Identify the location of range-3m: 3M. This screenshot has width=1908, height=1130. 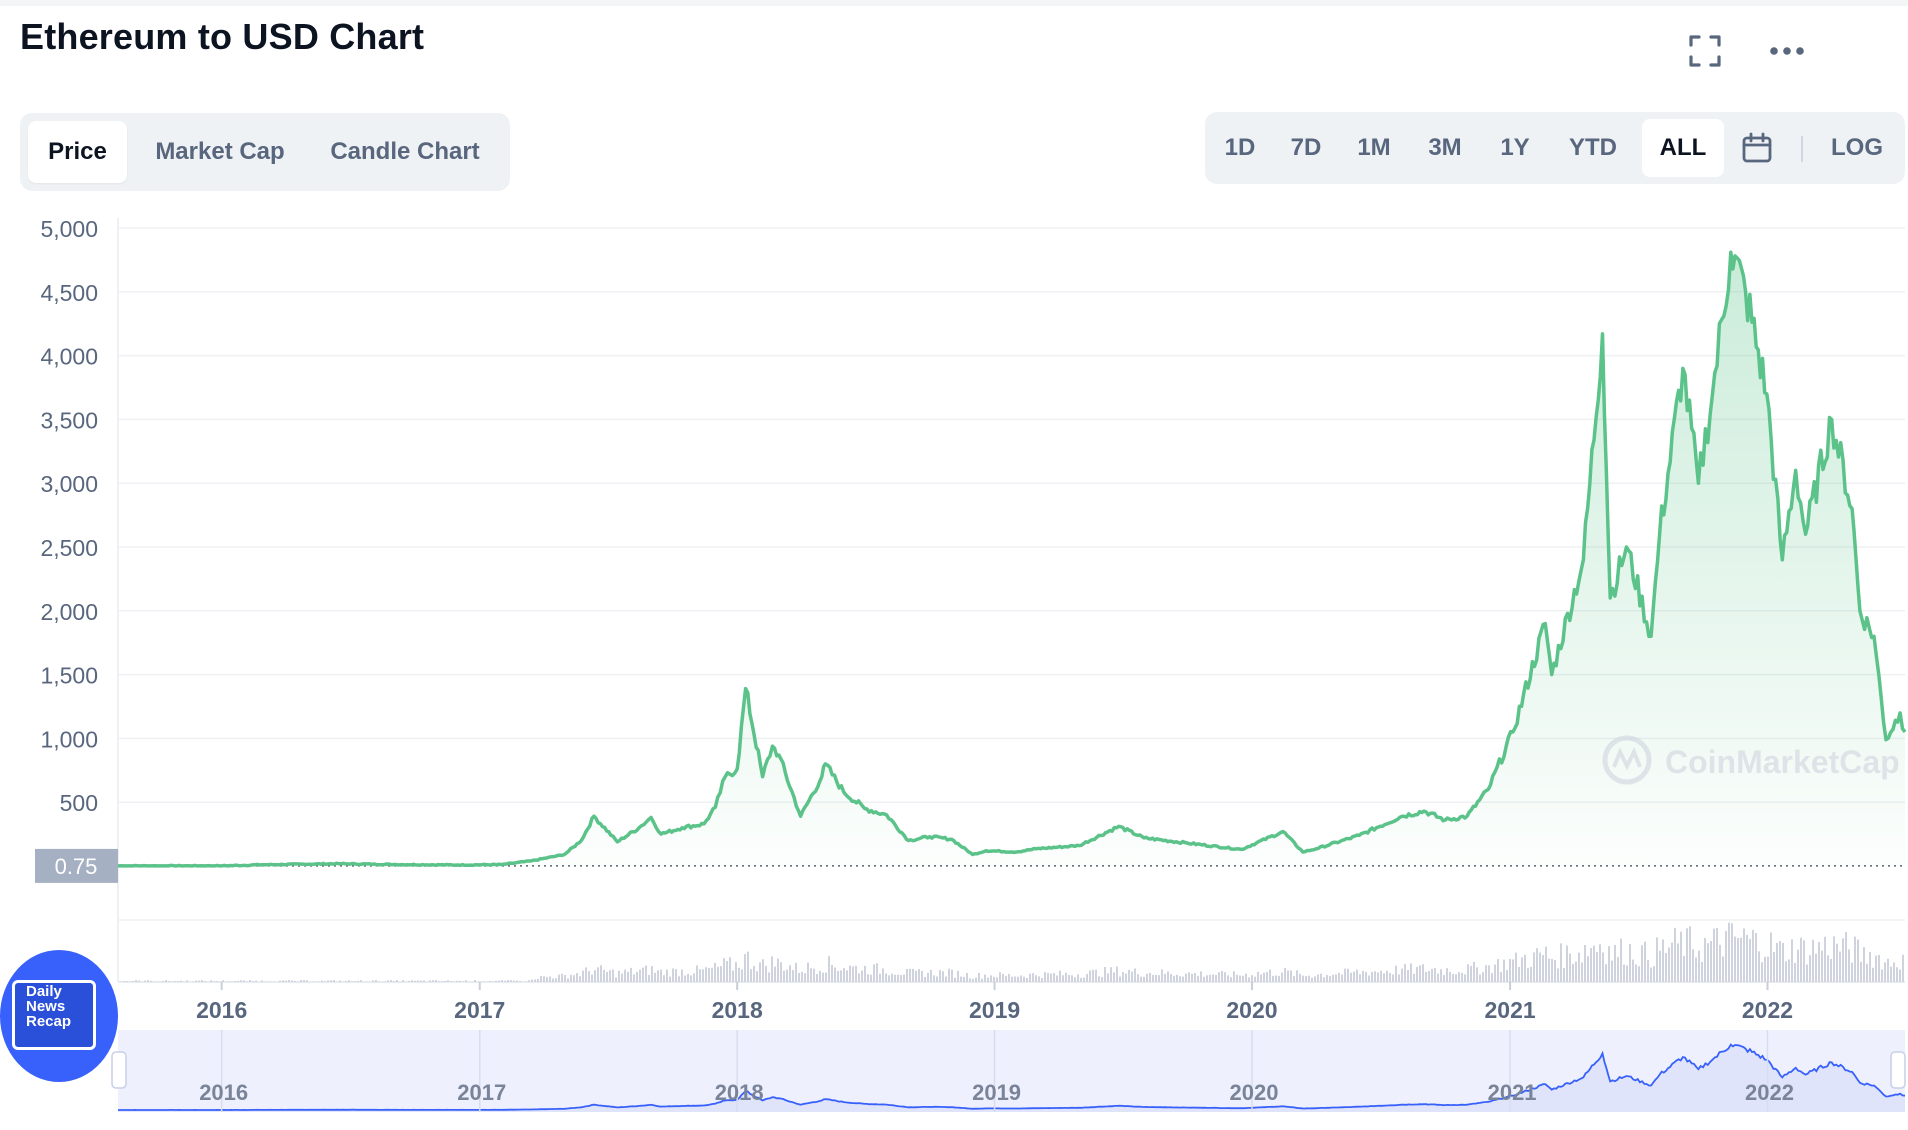
(1445, 147).